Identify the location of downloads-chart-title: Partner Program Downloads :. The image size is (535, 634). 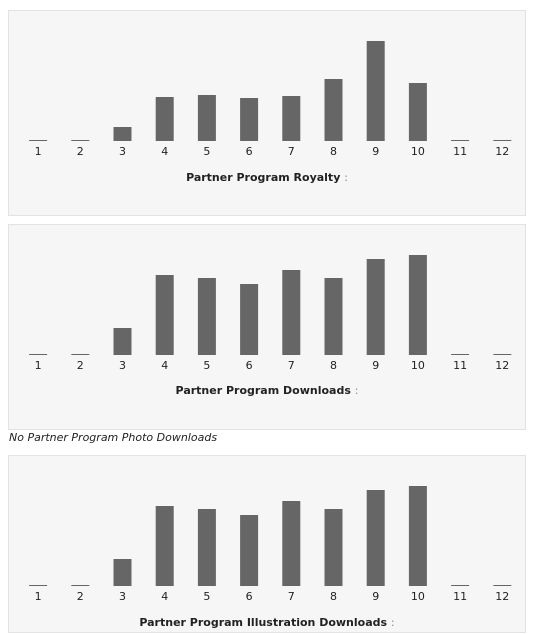
(267, 390).